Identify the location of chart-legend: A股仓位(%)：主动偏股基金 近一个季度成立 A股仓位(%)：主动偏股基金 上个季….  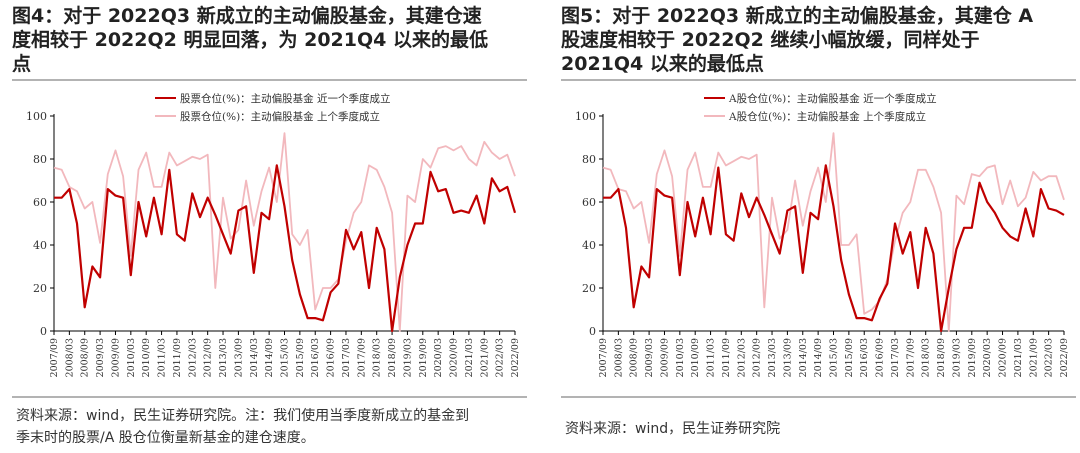
(820, 107).